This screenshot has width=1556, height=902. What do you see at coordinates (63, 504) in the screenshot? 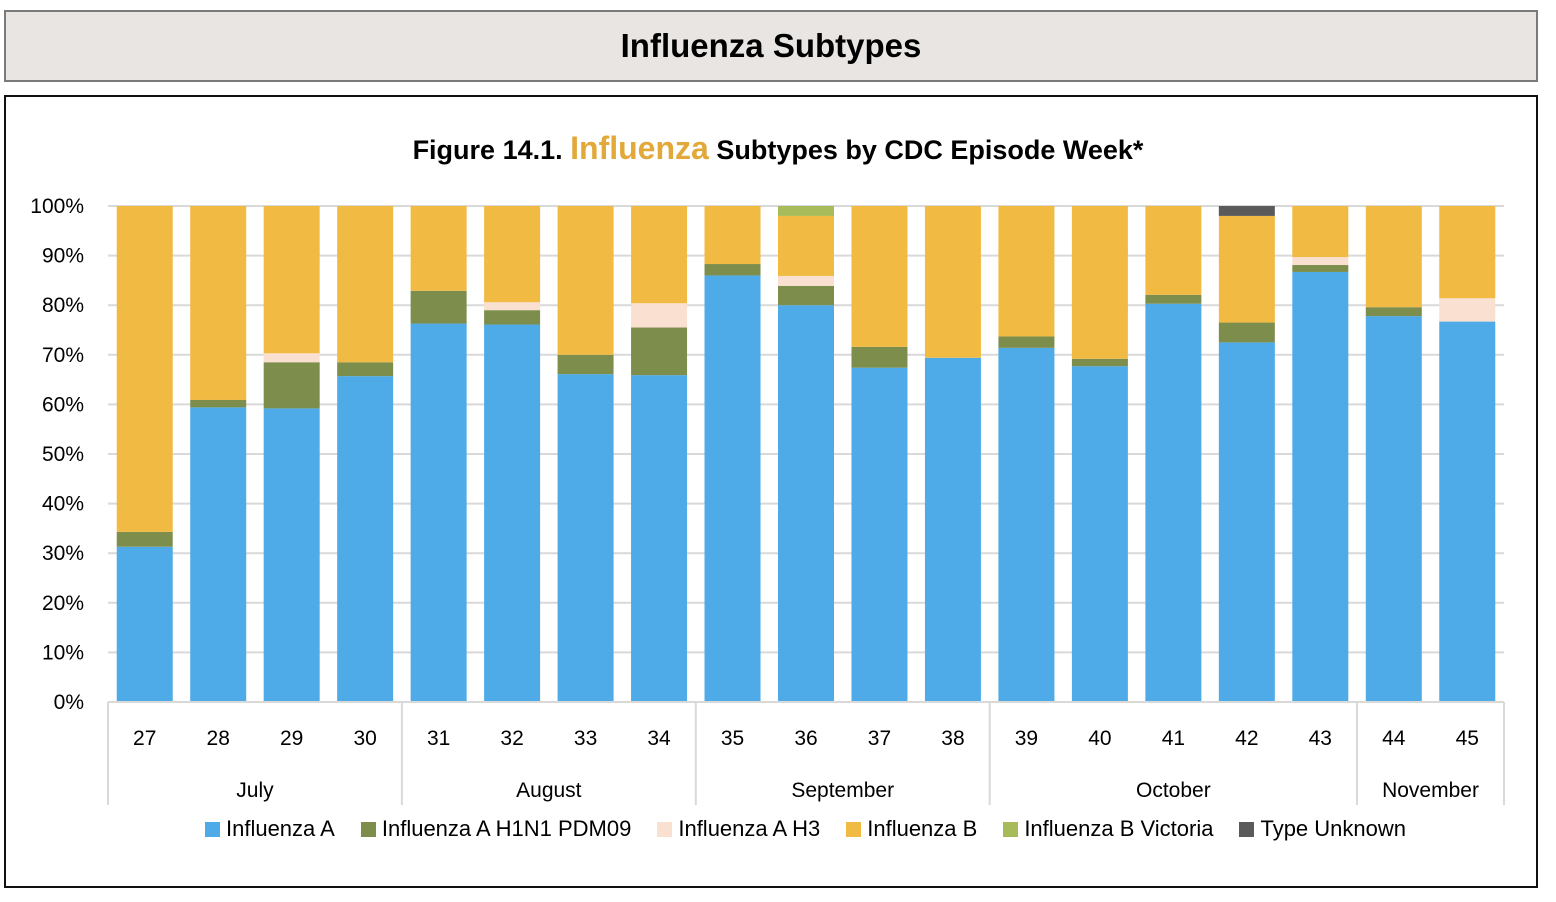
I see `y-tick-label: 40%` at bounding box center [63, 504].